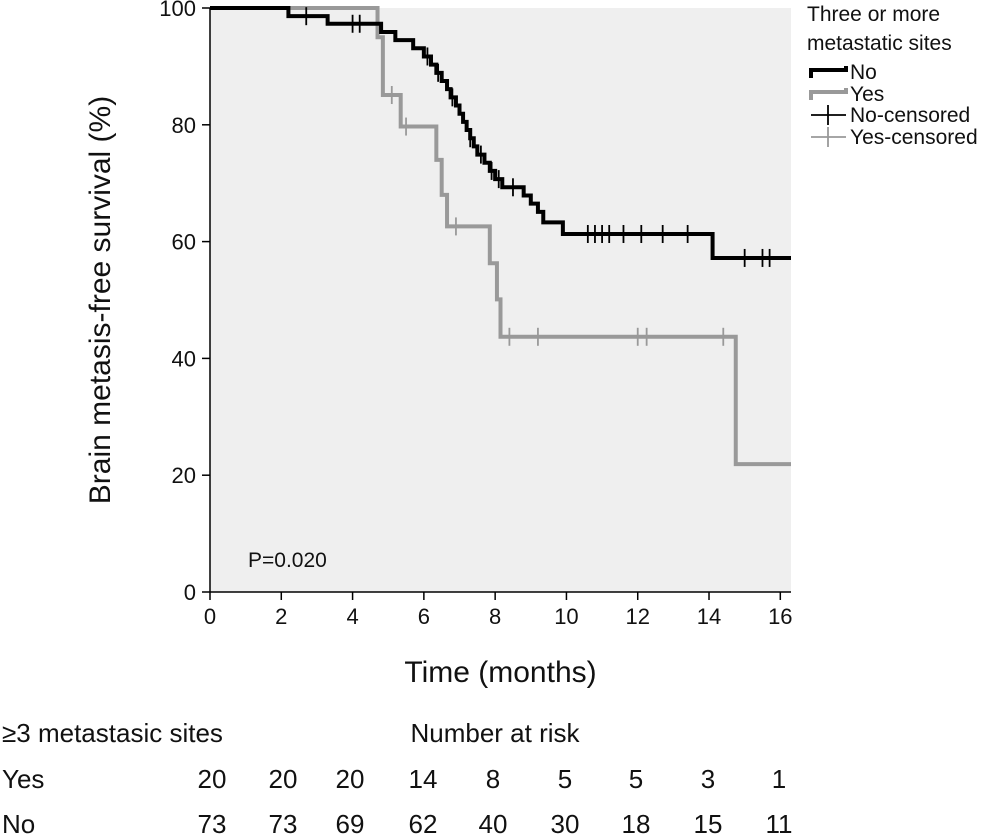 The height and width of the screenshot is (840, 997). I want to click on y-tick-label: 20, so click(184, 475).